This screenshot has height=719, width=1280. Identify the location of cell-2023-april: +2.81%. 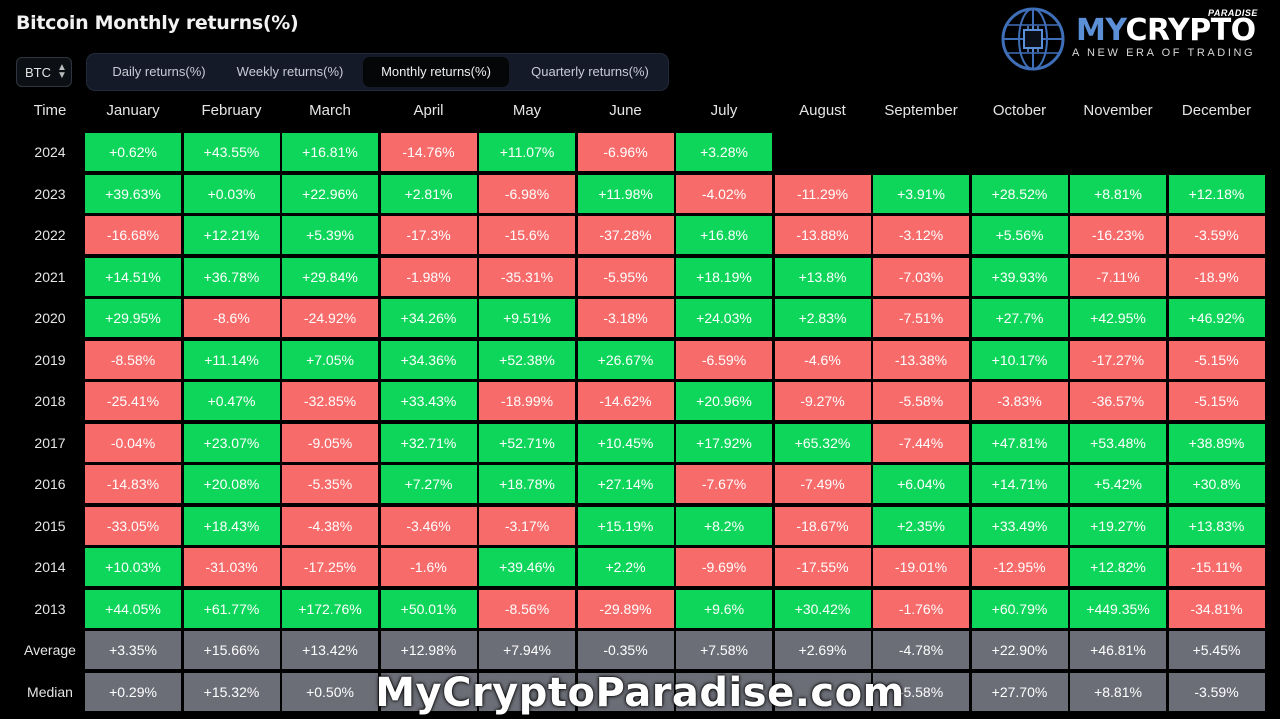
(428, 193).